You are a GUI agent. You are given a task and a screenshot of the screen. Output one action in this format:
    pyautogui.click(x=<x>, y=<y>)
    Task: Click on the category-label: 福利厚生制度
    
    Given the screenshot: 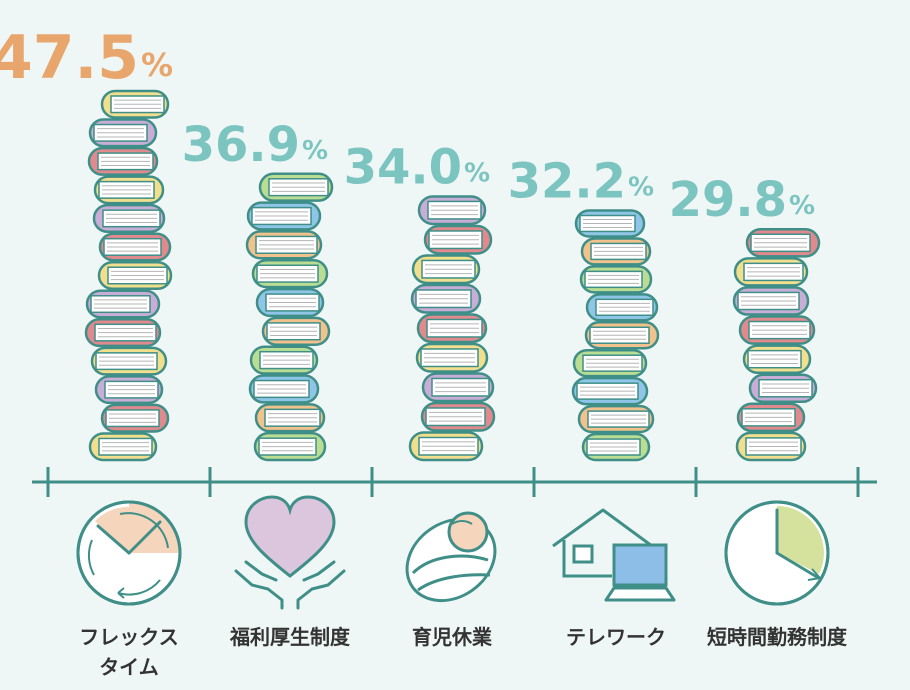 What is the action you would take?
    pyautogui.click(x=290, y=637)
    